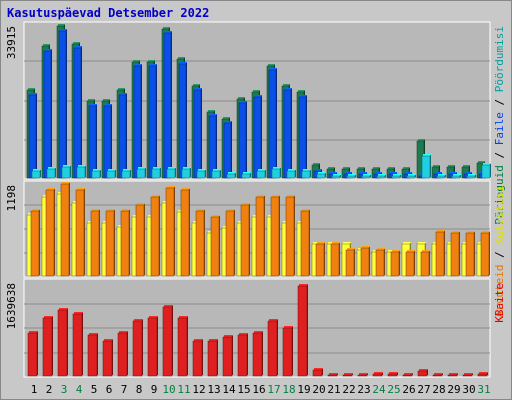 Image resolution: width=512 pixels, height=400 pixels. What do you see at coordinates (264, 235) in the screenshot?
I see `bar-middle-Arvuteid-16-side` at bounding box center [264, 235].